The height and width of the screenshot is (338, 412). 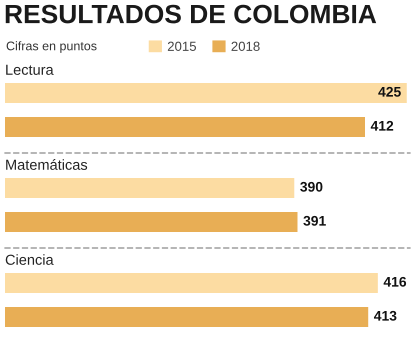 What do you see at coordinates (51, 47) in the screenshot?
I see `chart-subtitle: Cifras en puntos` at bounding box center [51, 47].